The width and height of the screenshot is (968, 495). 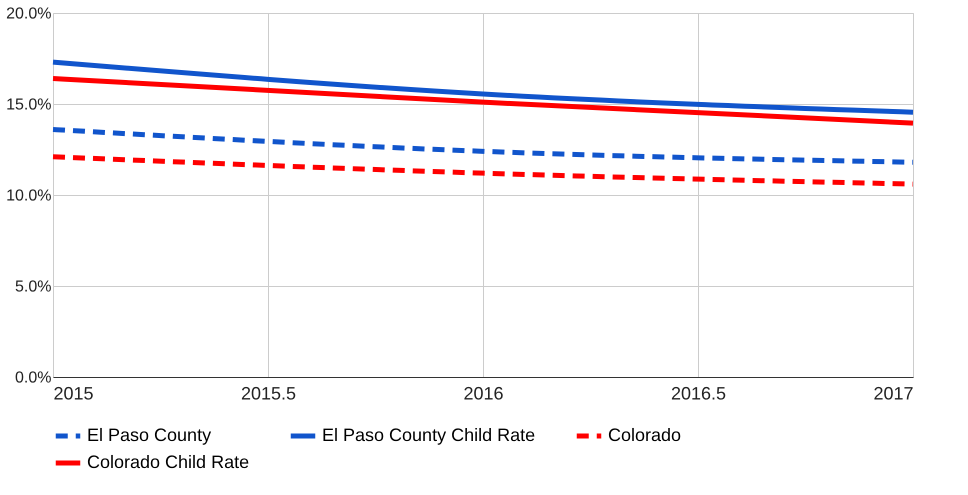 I want to click on y-tick-label: 0.0%, so click(x=33, y=378).